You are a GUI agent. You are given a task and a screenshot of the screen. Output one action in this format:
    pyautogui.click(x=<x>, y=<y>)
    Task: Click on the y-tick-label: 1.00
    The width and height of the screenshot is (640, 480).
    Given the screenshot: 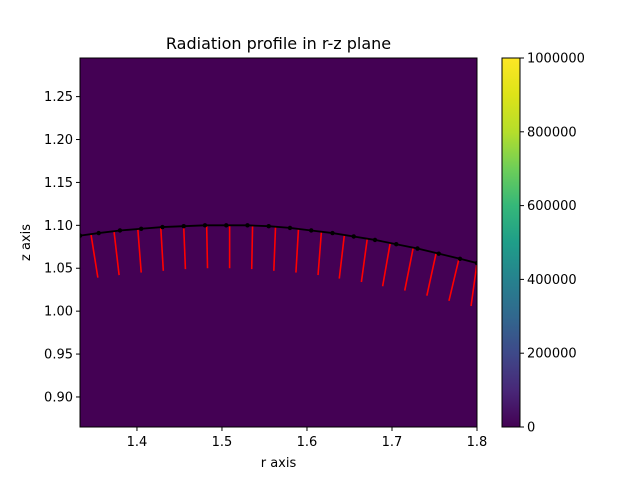 What is the action you would take?
    pyautogui.click(x=58, y=312)
    